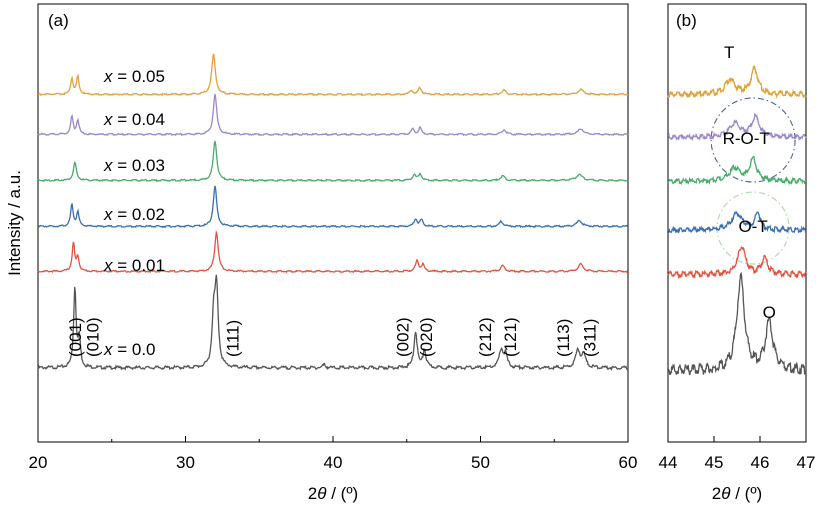  What do you see at coordinates (58, 20) in the screenshot?
I see `panel-a-label: (a)` at bounding box center [58, 20].